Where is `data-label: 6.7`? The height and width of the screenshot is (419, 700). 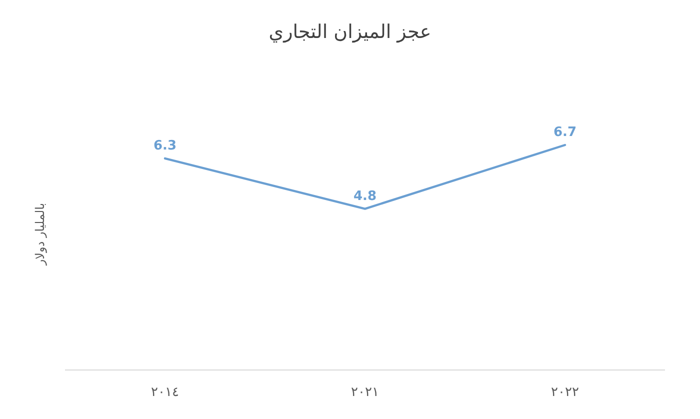
data-label: 6.7 is located at coordinates (565, 132).